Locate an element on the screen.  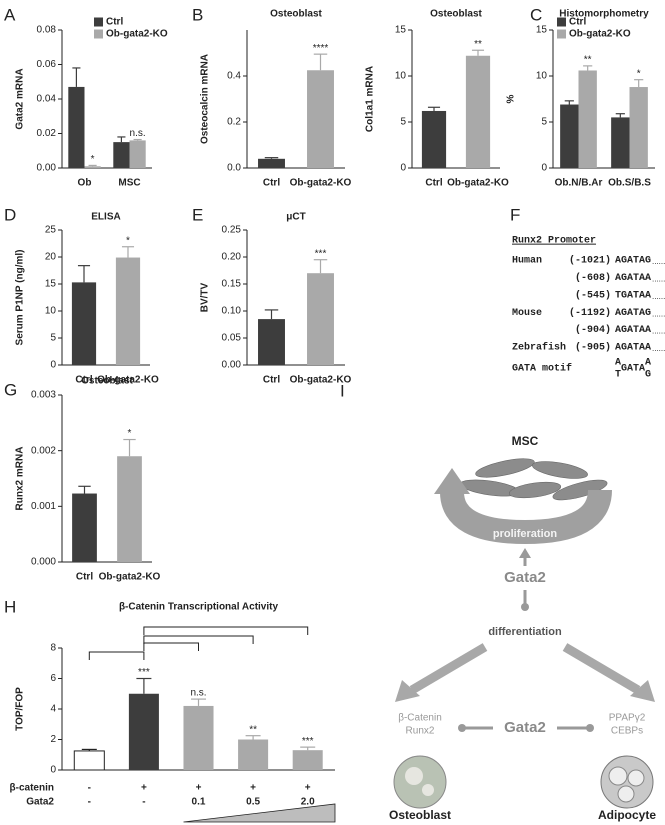
osteoblast-factor: Runx2 is located at coordinates (420, 731).